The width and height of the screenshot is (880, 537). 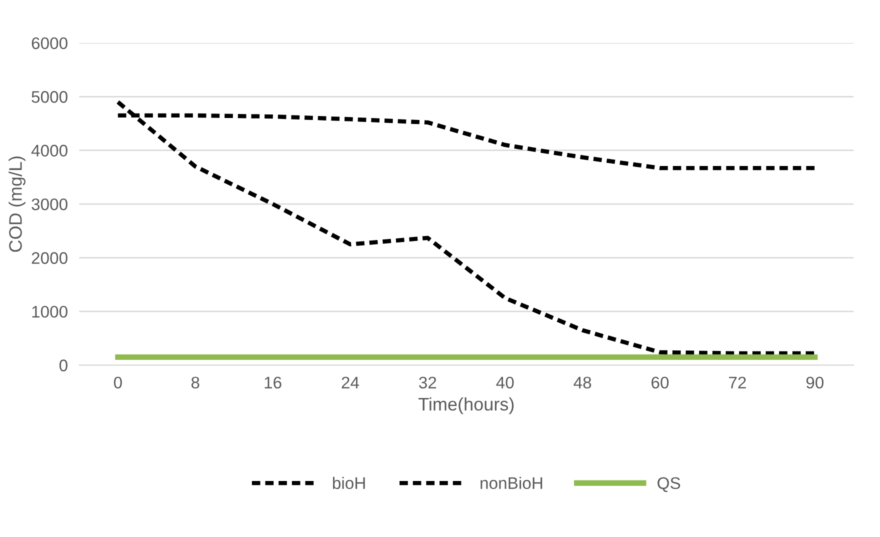 I want to click on y-tick-label: 4000, so click(x=49, y=150).